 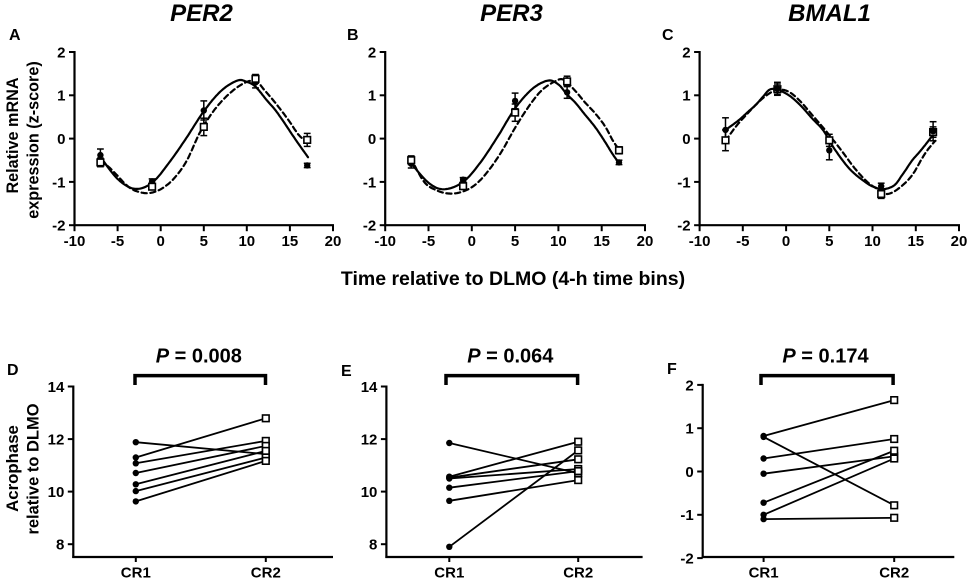 What do you see at coordinates (199, 357) in the screenshot?
I see `svg-text: P = 0.008` at bounding box center [199, 357].